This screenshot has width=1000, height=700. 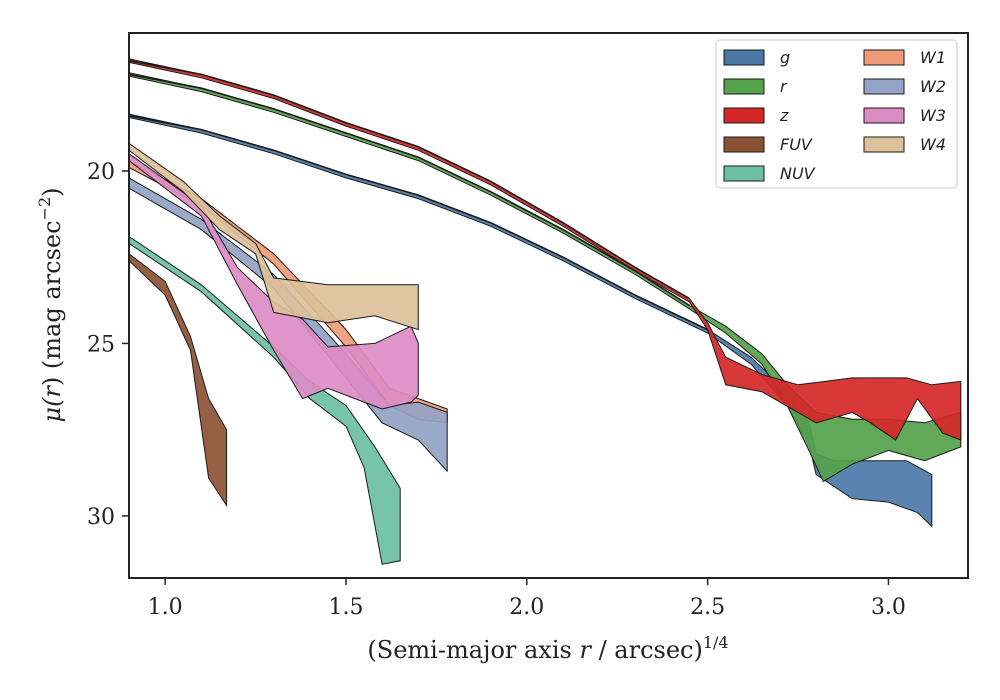 What do you see at coordinates (798, 173) in the screenshot?
I see `legend-label-nuv: NUV` at bounding box center [798, 173].